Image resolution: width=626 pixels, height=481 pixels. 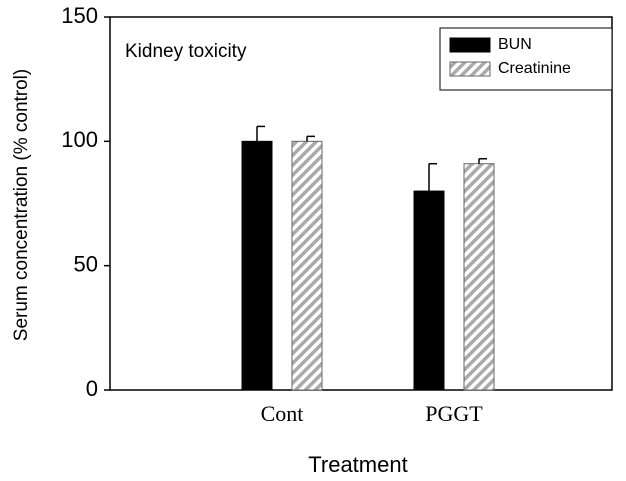 What do you see at coordinates (454, 413) in the screenshot?
I see `x-tick-label: PGGT` at bounding box center [454, 413].